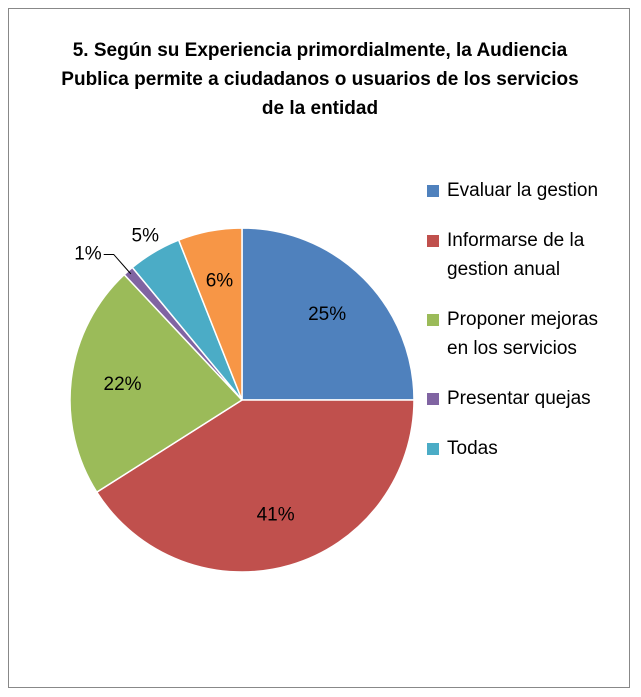 This screenshot has width=641, height=697. I want to click on legend-item: Presentar quejas, so click(524, 398).